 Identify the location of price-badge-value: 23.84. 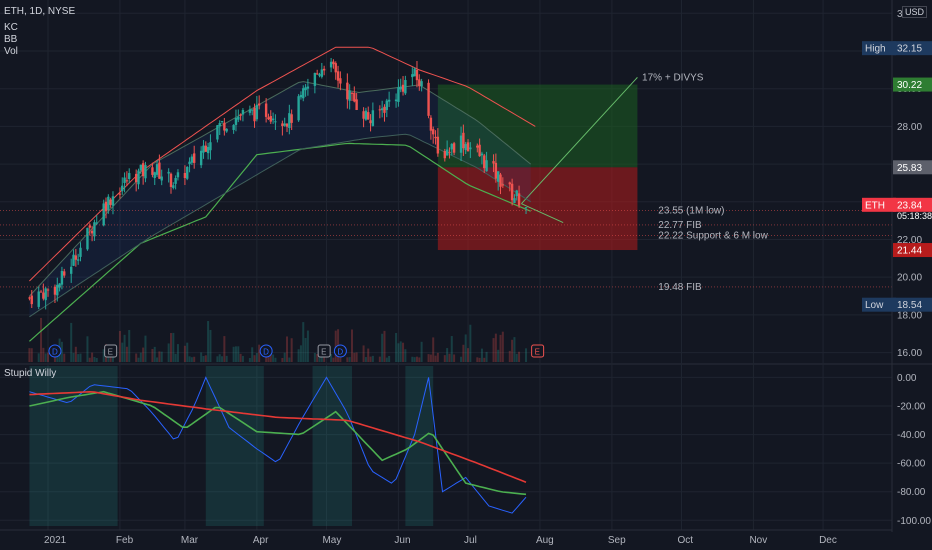
(909, 205).